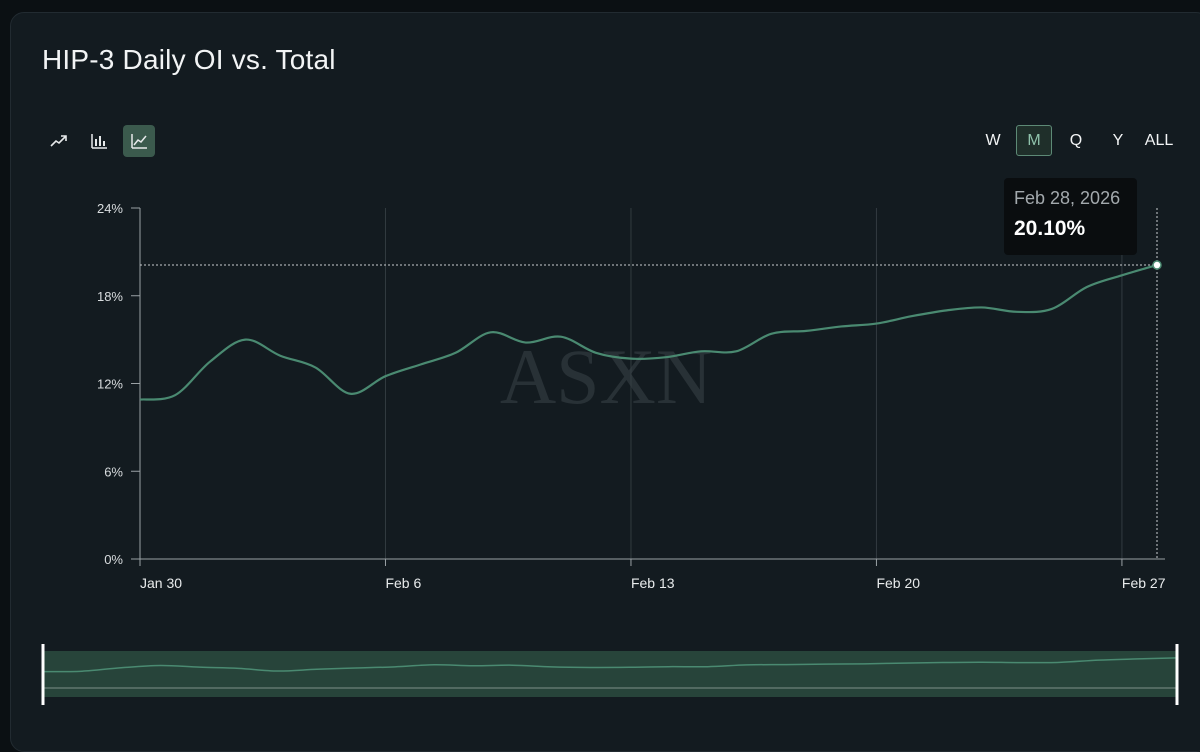  Describe the element at coordinates (110, 296) in the screenshot. I see `y-tick-label: 18%` at that location.